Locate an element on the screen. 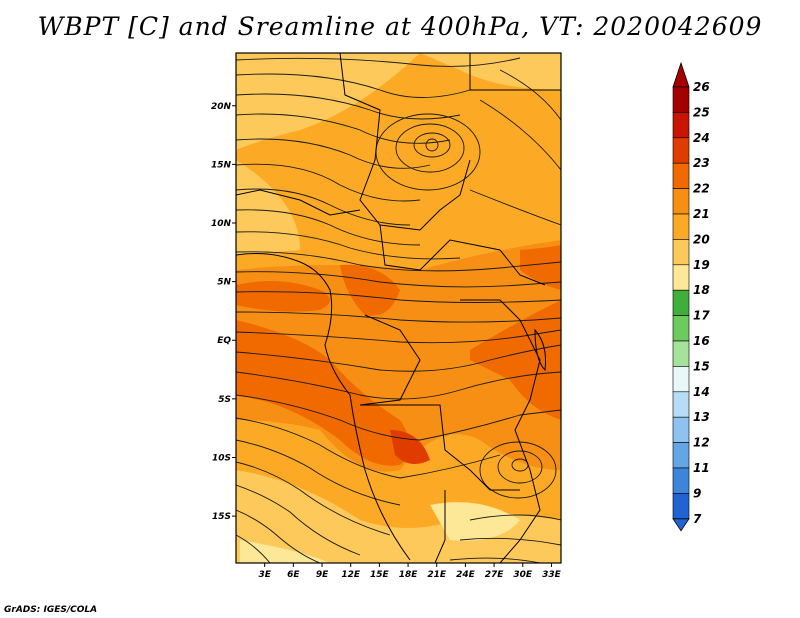  colorbar-bottom-arrow is located at coordinates (681, 525).